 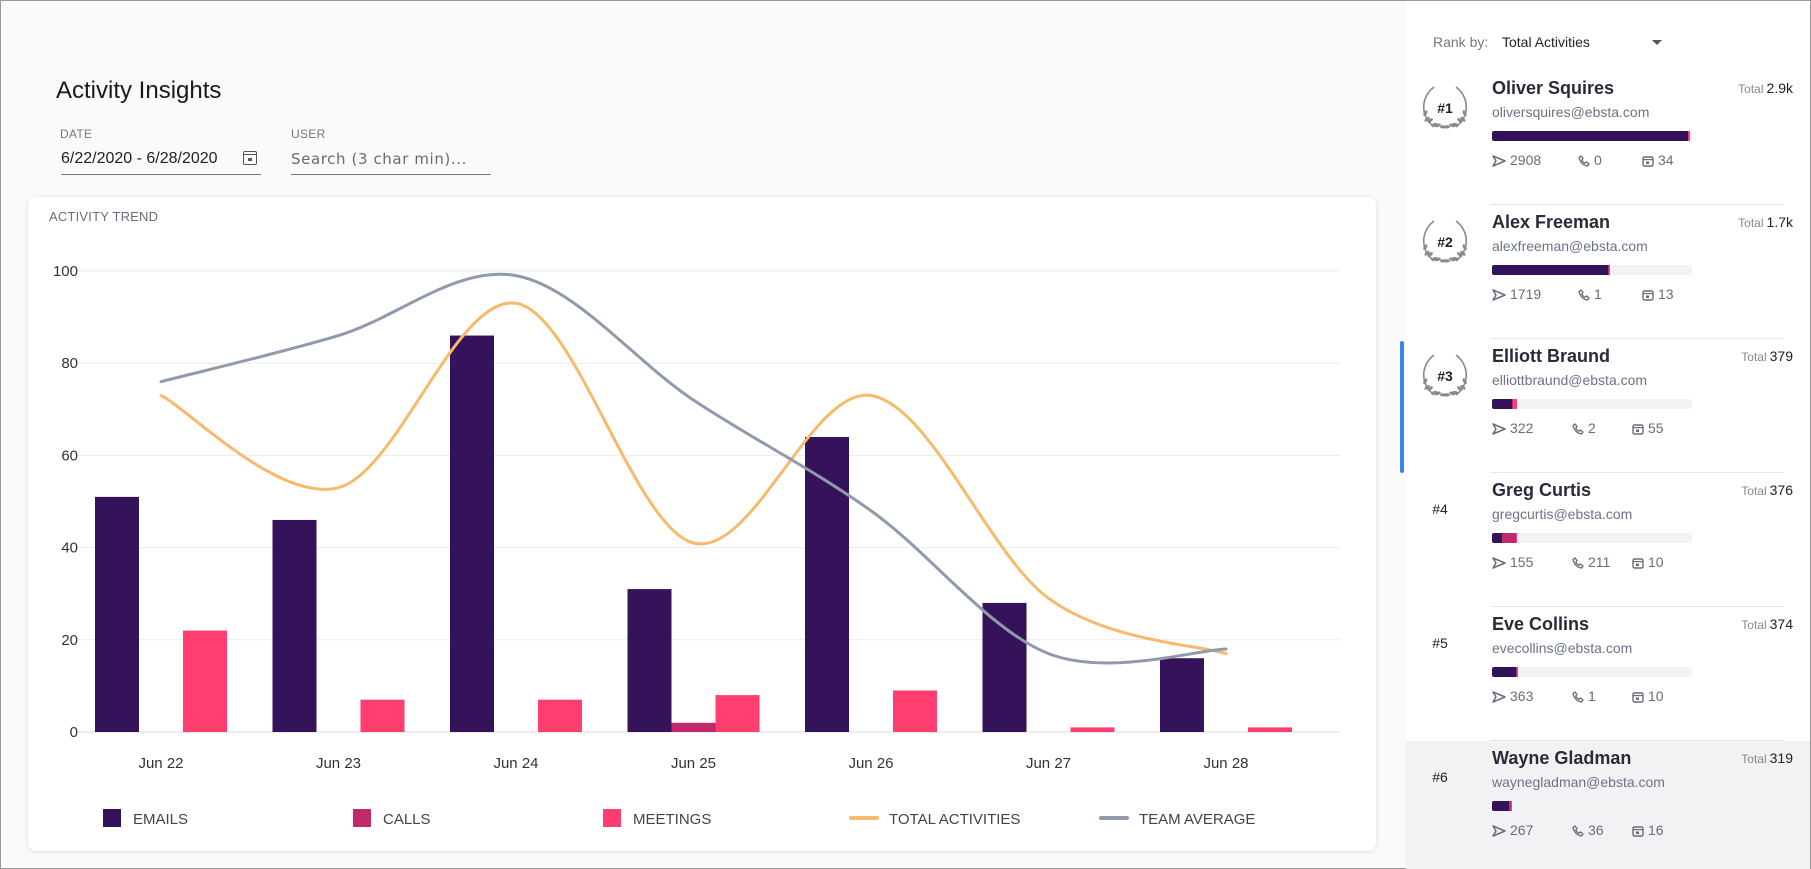 What do you see at coordinates (1656, 428) in the screenshot?
I see `meetings-count: 55` at bounding box center [1656, 428].